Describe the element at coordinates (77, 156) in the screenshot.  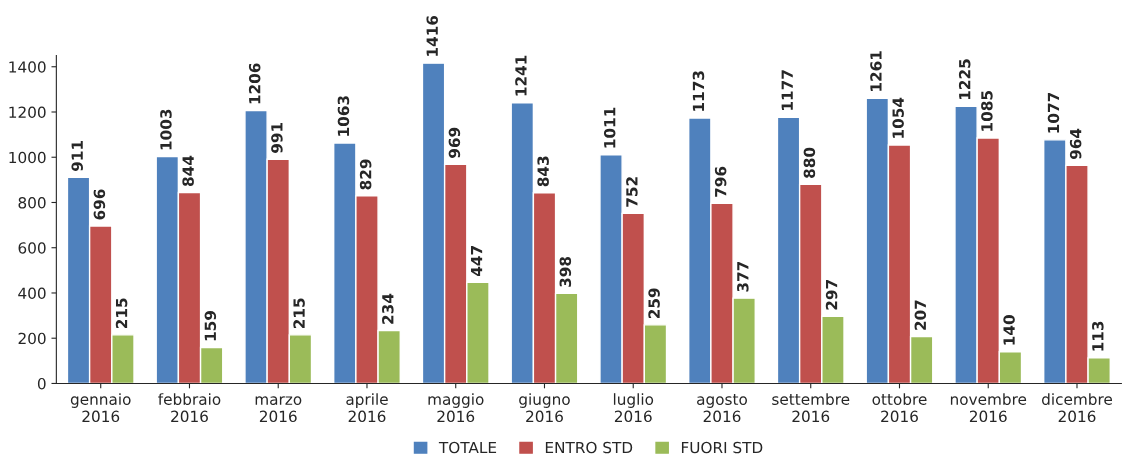
I see `data-label: 911` at that location.